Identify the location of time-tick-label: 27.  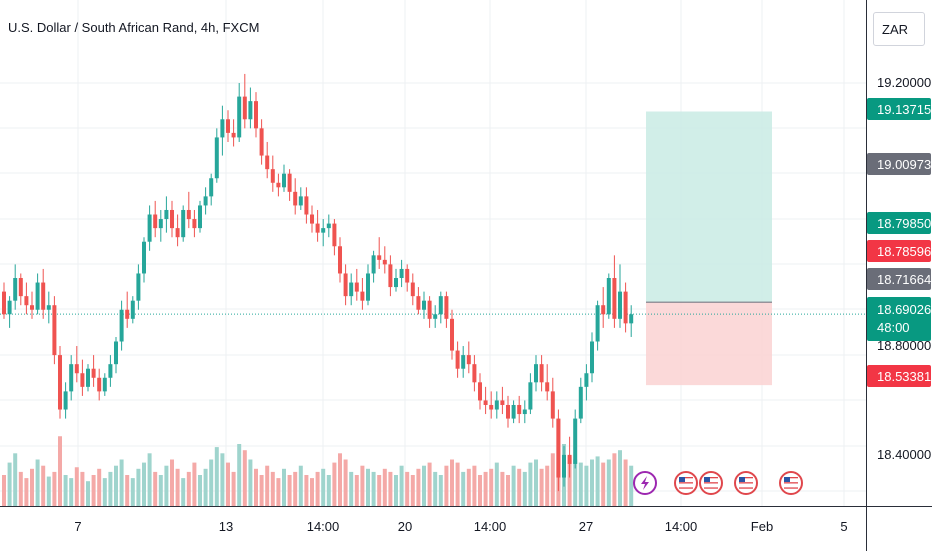
(586, 526).